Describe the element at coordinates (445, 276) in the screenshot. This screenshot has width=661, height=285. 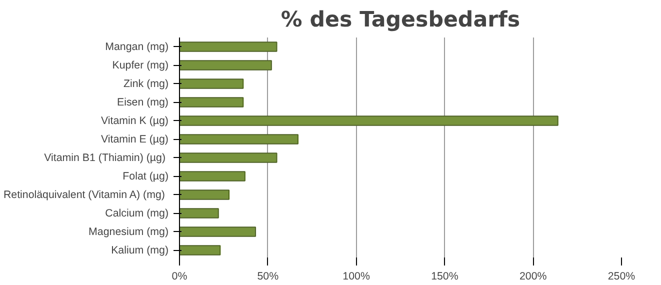
I see `x-tick-label: 150%` at that location.